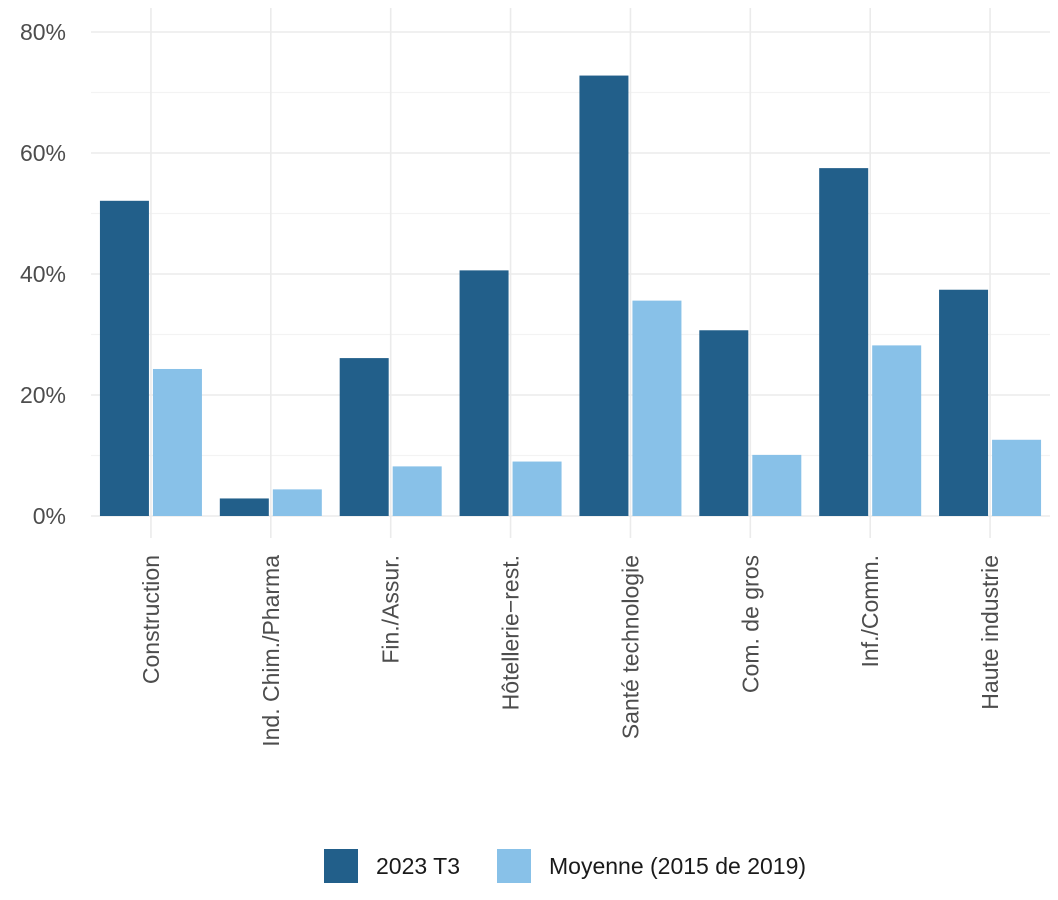  I want to click on y-tick-label: 20%, so click(43, 395).